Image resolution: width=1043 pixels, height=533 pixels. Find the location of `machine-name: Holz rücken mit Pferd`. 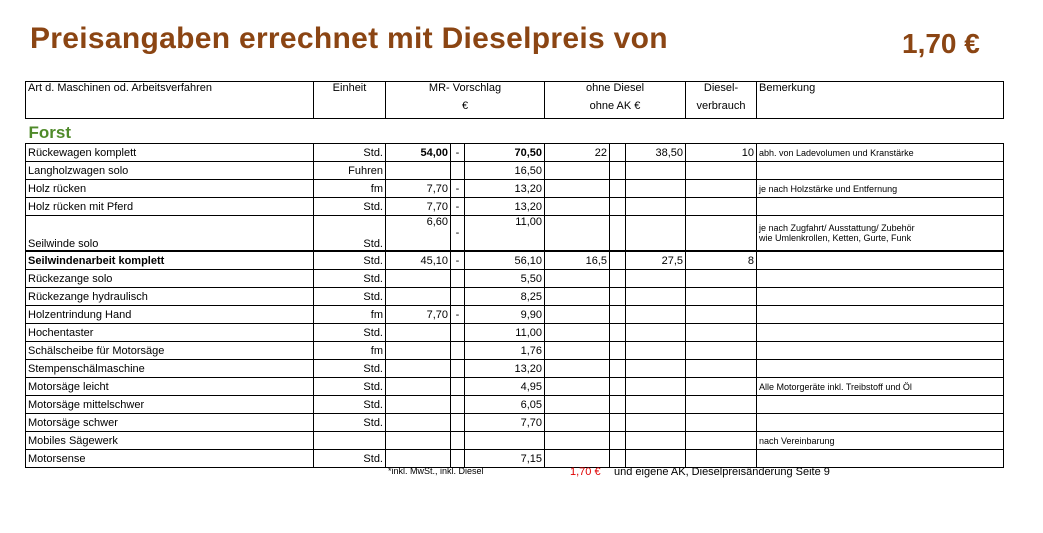

machine-name: Holz rücken mit Pferd is located at coordinates (169, 206).